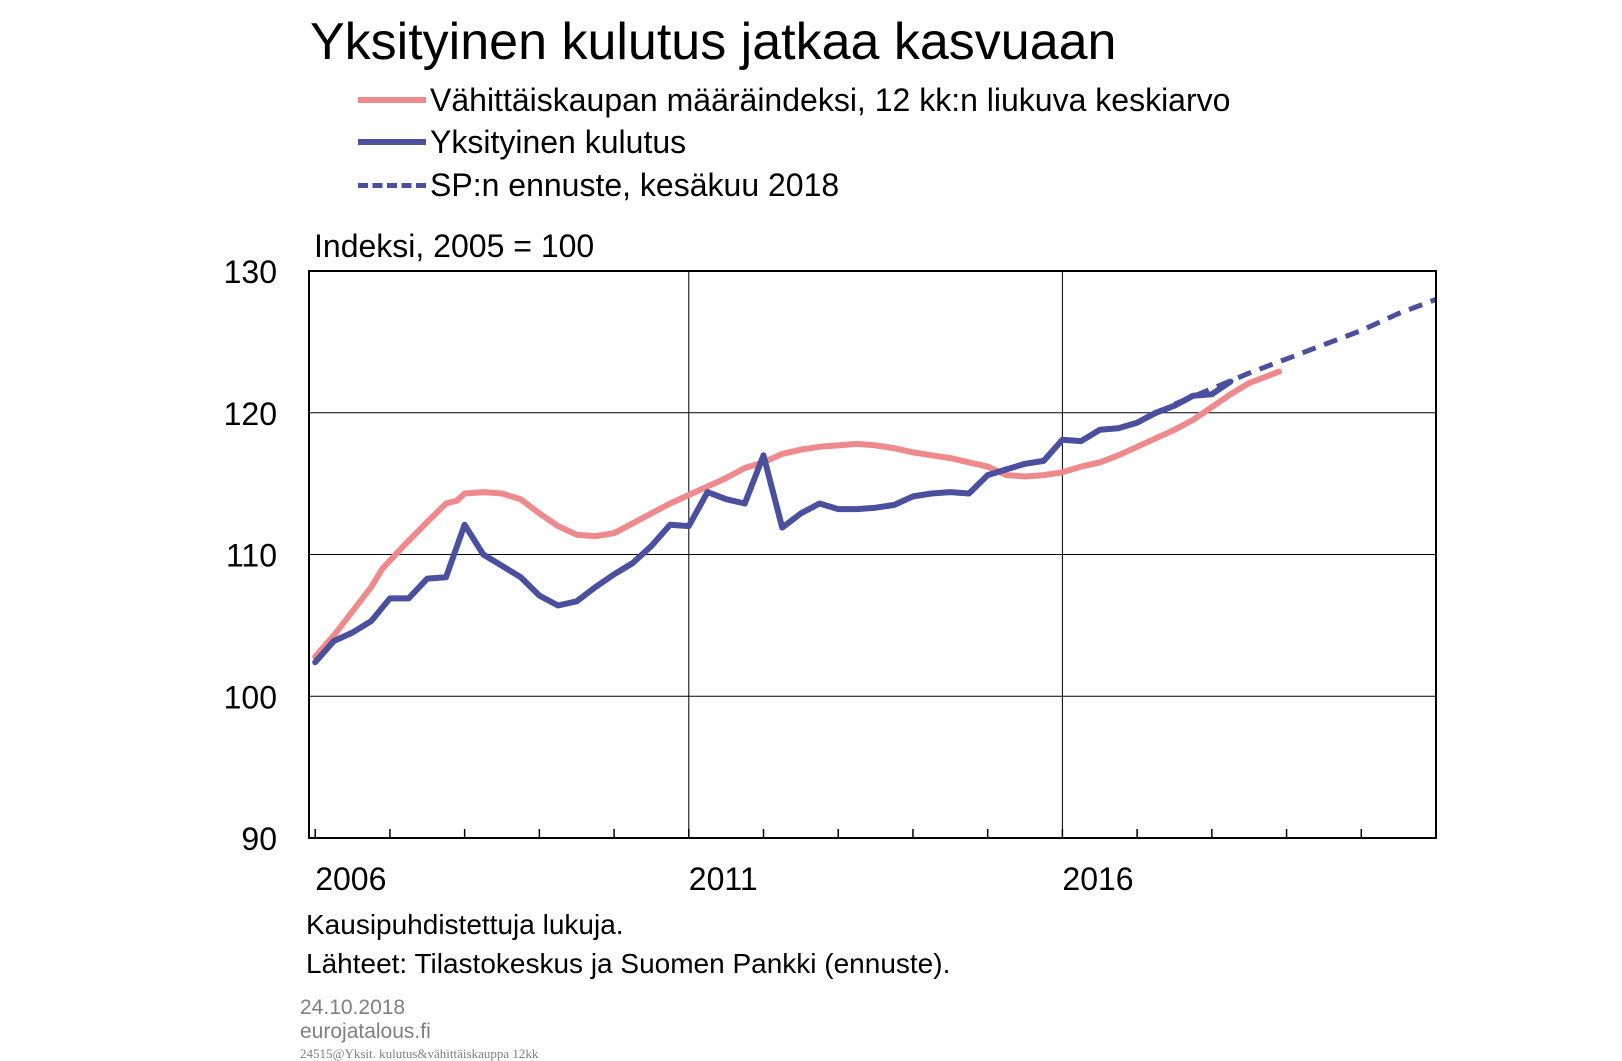 This screenshot has width=1622, height=1061. I want to click on legend-label-consumption: Yksityinen kulutus, so click(558, 142).